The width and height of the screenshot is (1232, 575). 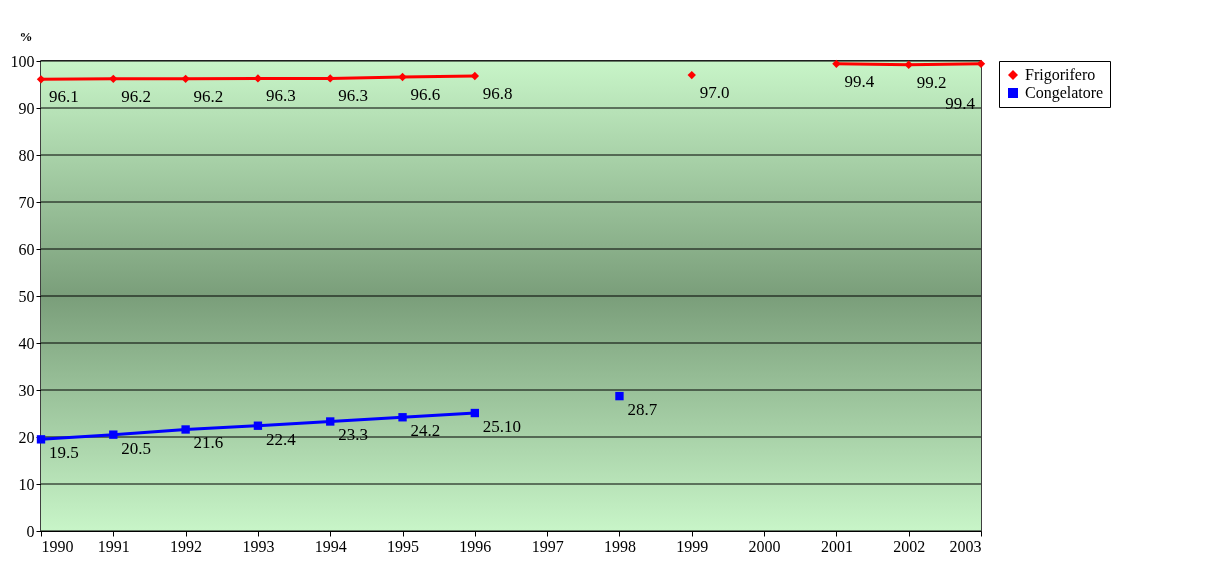 I want to click on y-tick-label: 70, so click(x=26, y=202).